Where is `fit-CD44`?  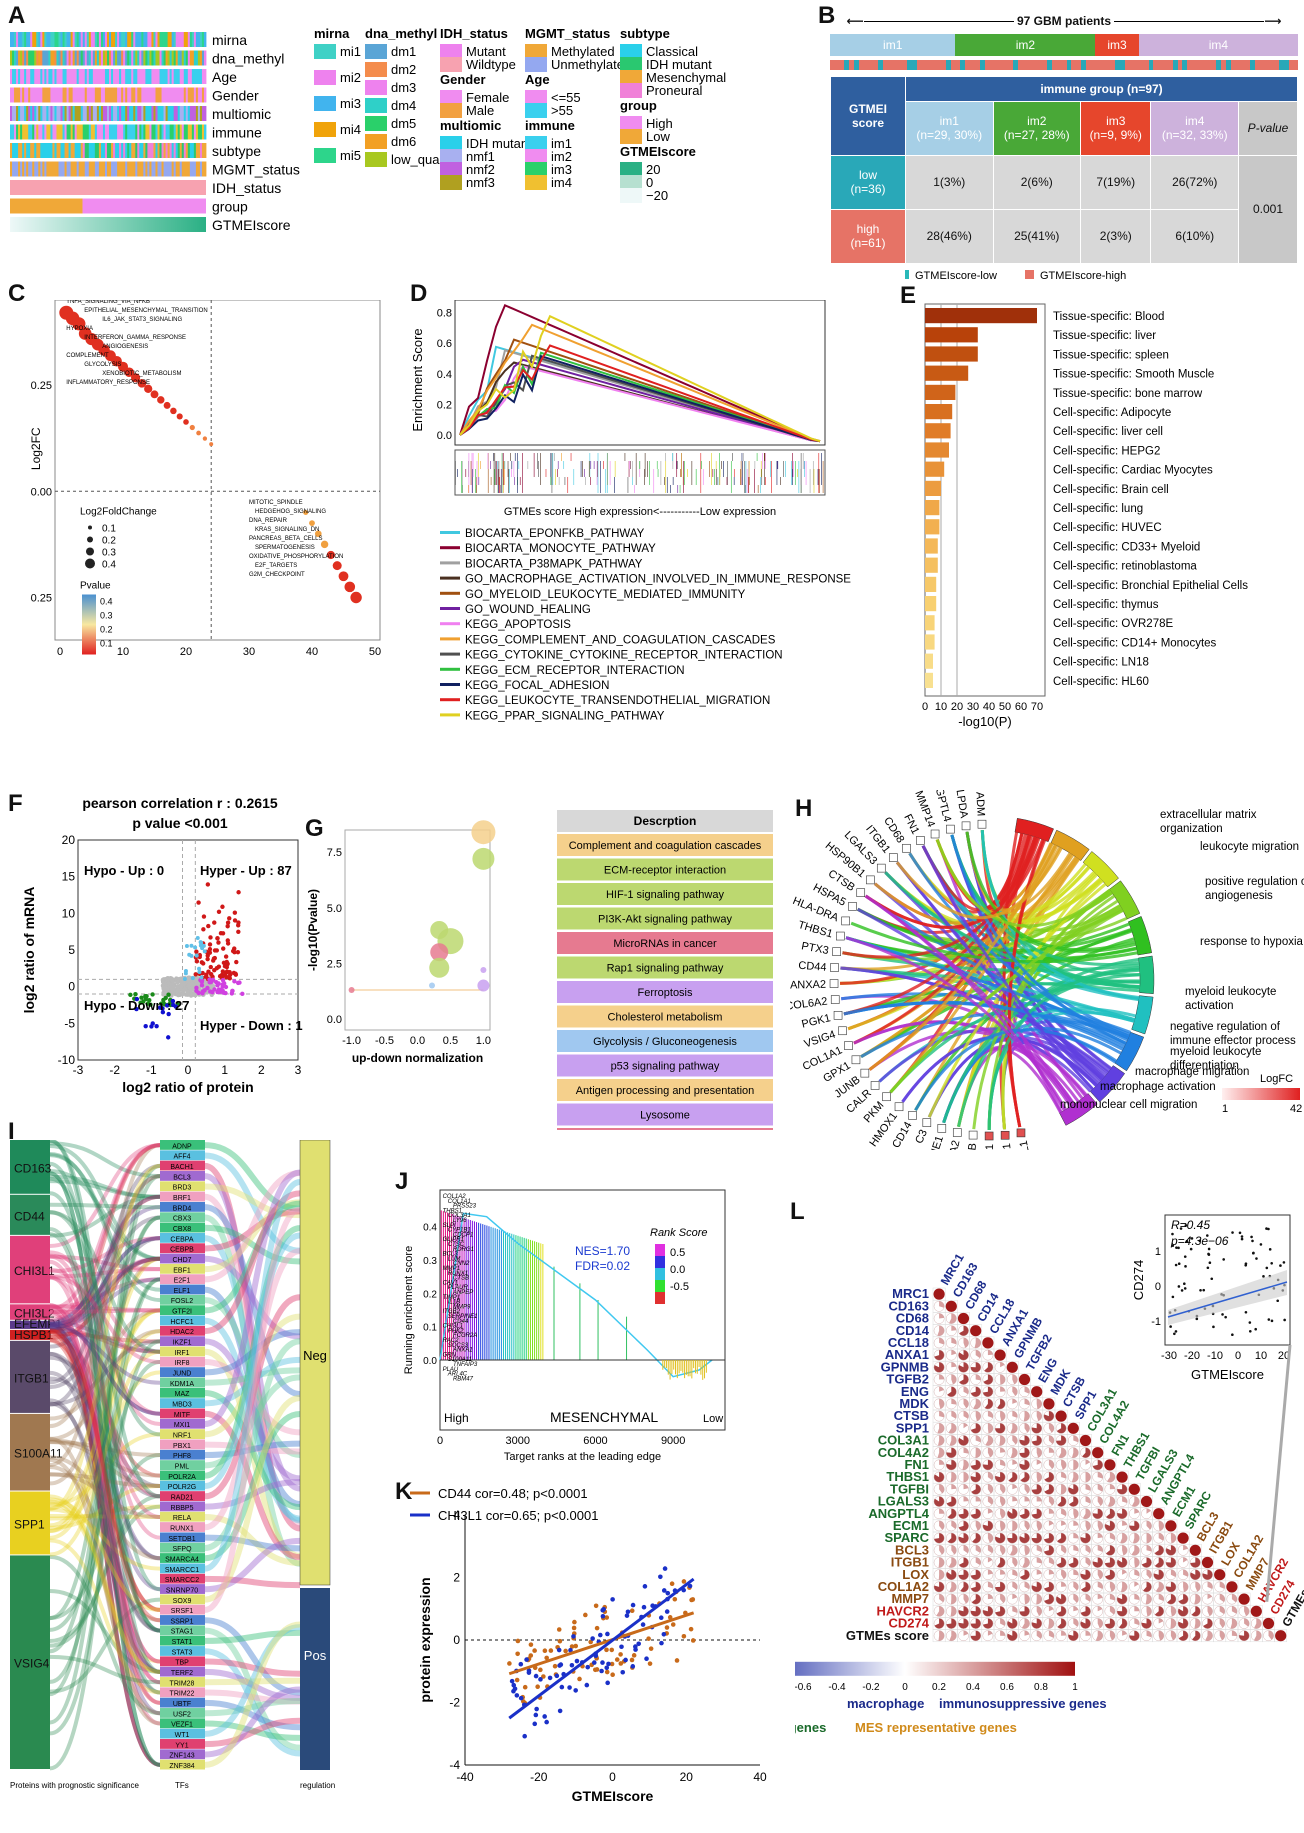
fit-CD44 is located at coordinates (601, 1643).